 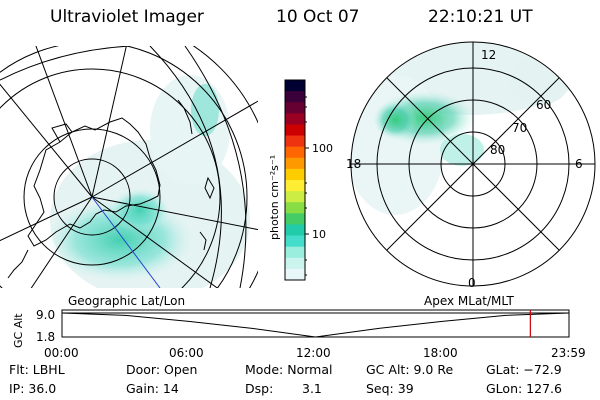 What do you see at coordinates (313, 353) in the screenshot?
I see `timeline-xtick-1200: 12:00` at bounding box center [313, 353].